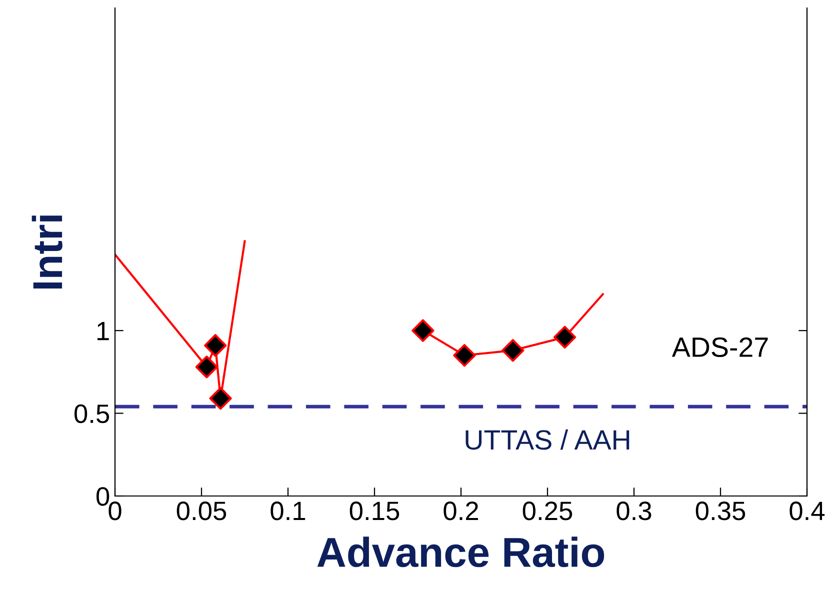 The image size is (839, 593). I want to click on annotation: UTTAS / AAH, so click(548, 439).